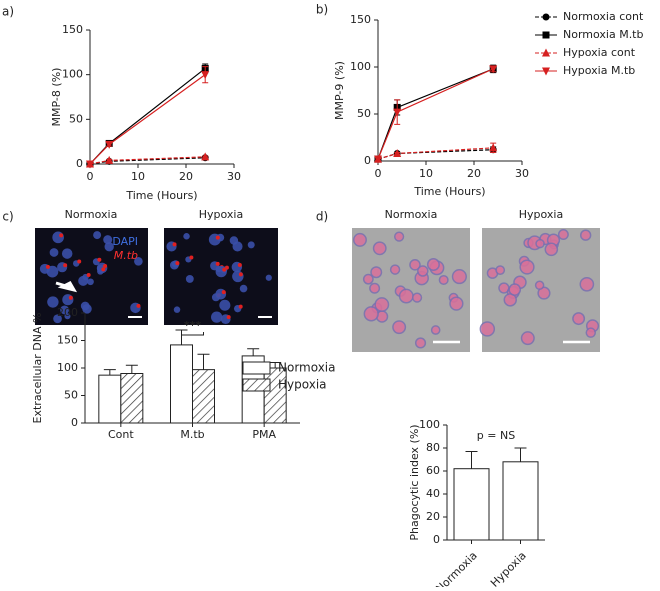  What do you see at coordinates (8, 12) in the screenshot?
I see `panel-label: a)` at bounding box center [8, 12].